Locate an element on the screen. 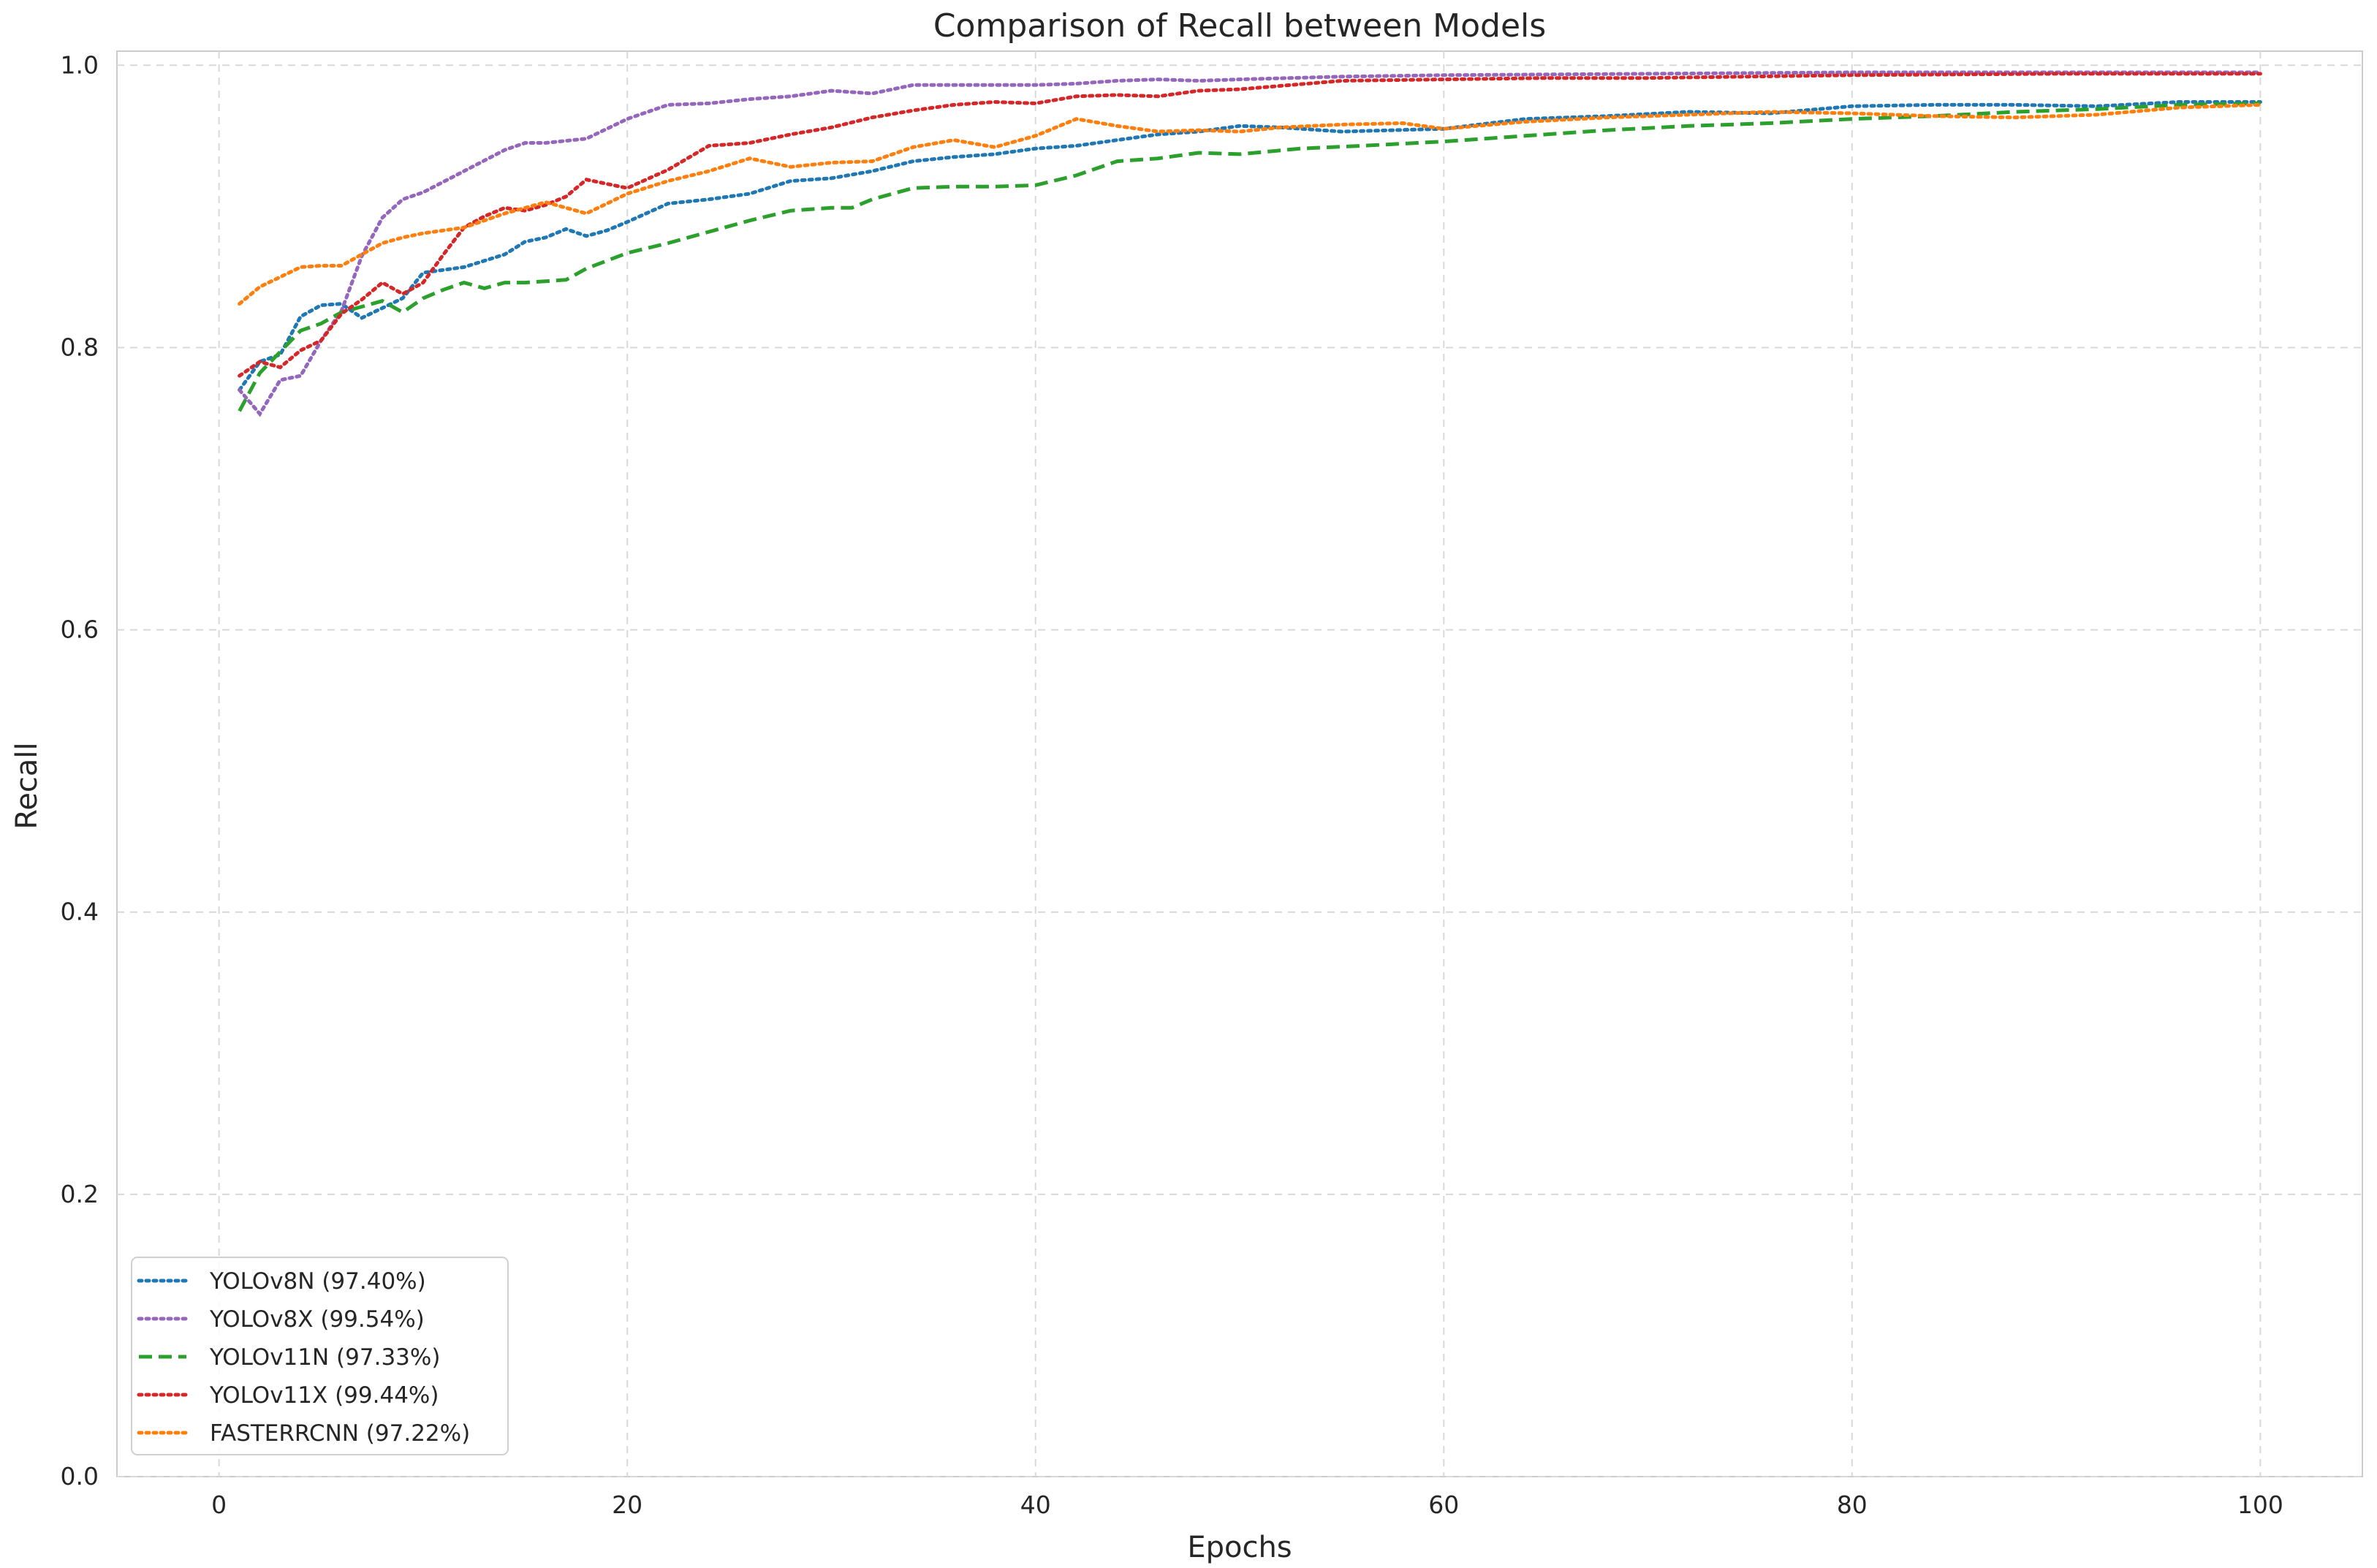 The image size is (2377, 1568). legend-box is located at coordinates (320, 1356).